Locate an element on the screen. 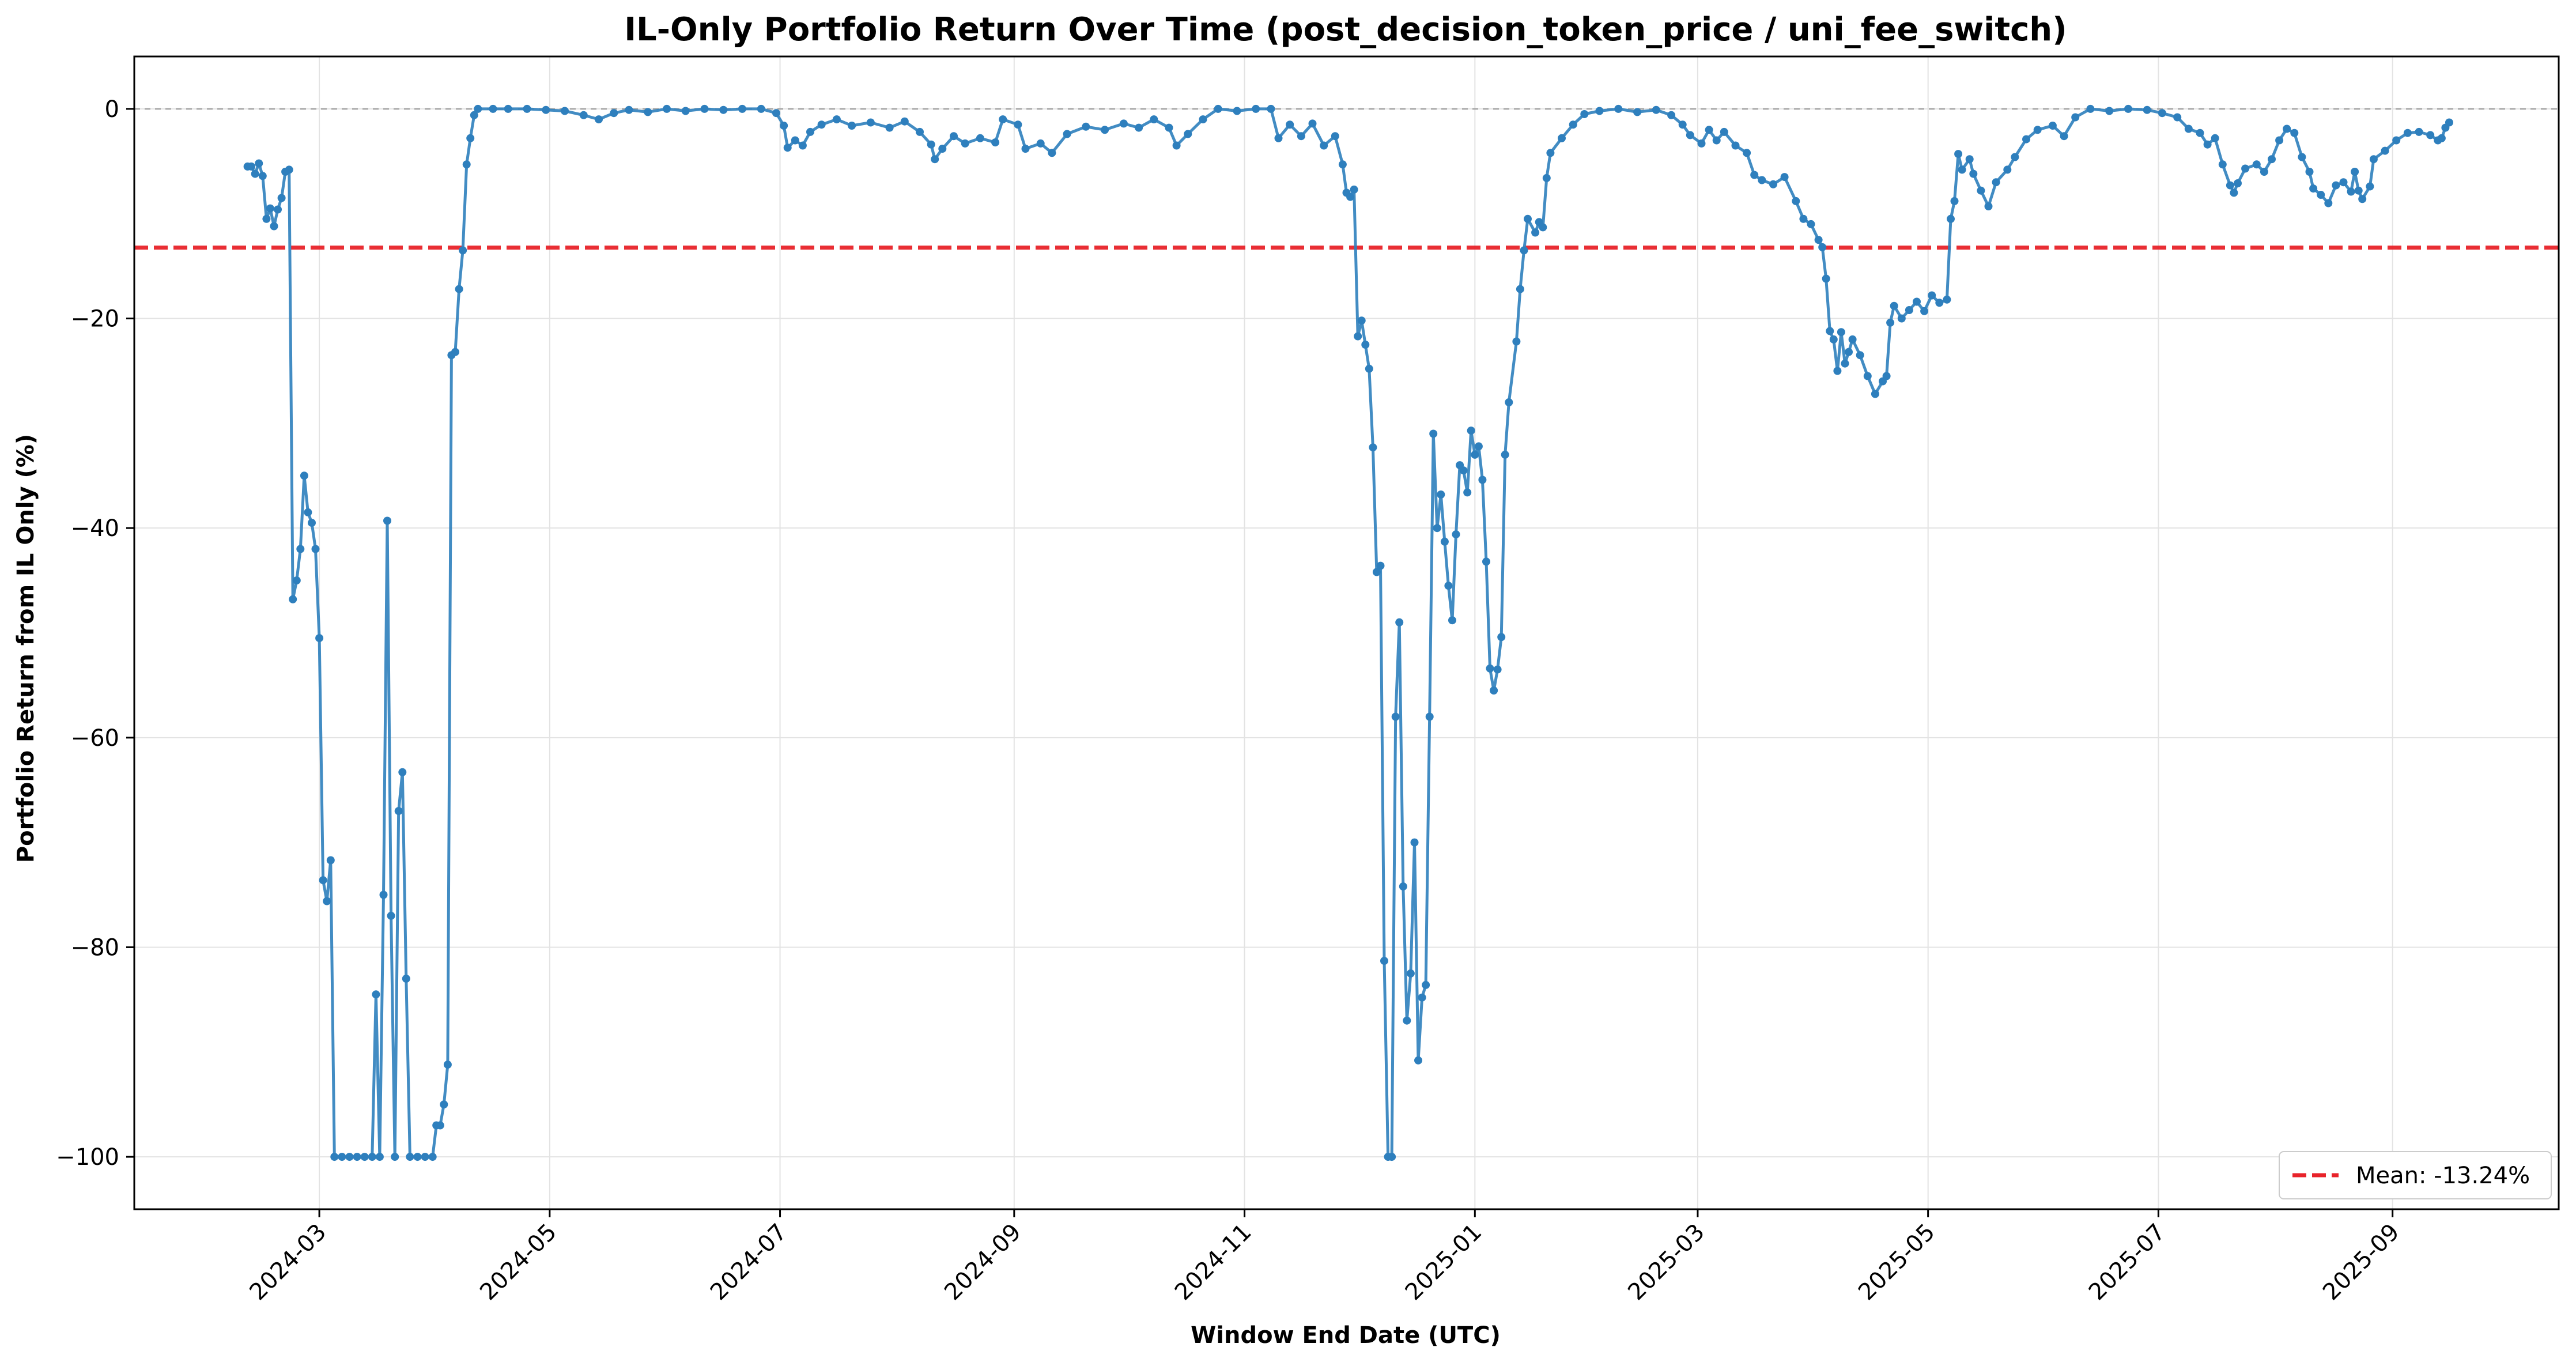  legend: Mean: -13.24% is located at coordinates (2415, 1175).